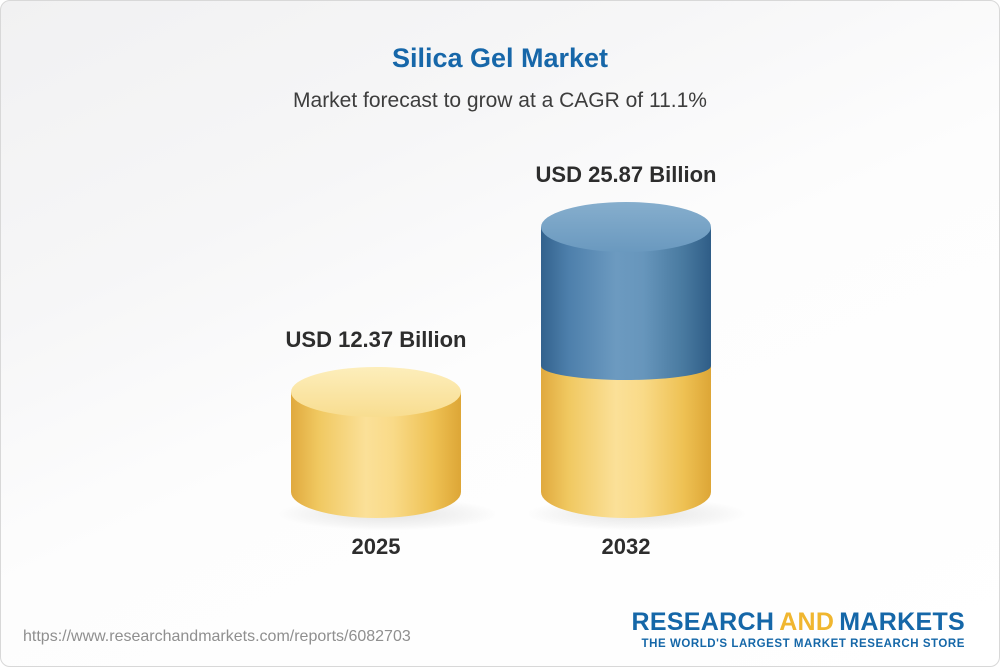  I want to click on bar-2032-base-segment, so click(626, 440).